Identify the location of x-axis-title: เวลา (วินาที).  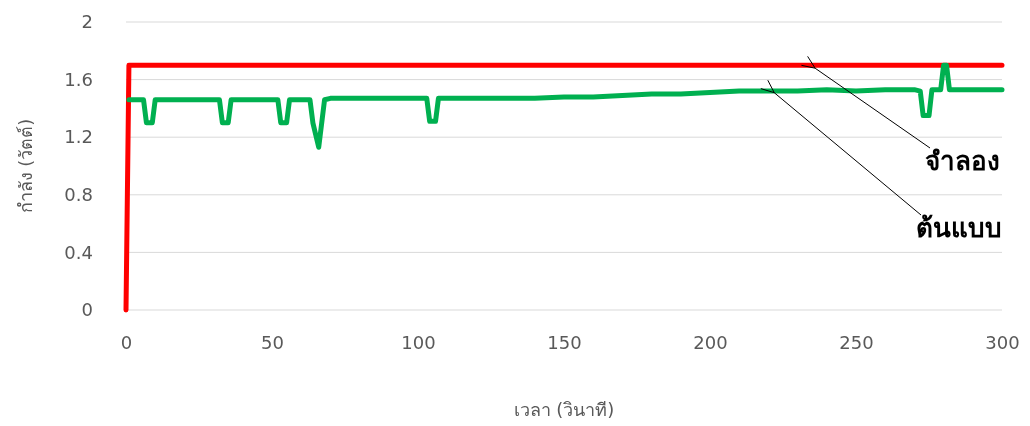
(564, 409).